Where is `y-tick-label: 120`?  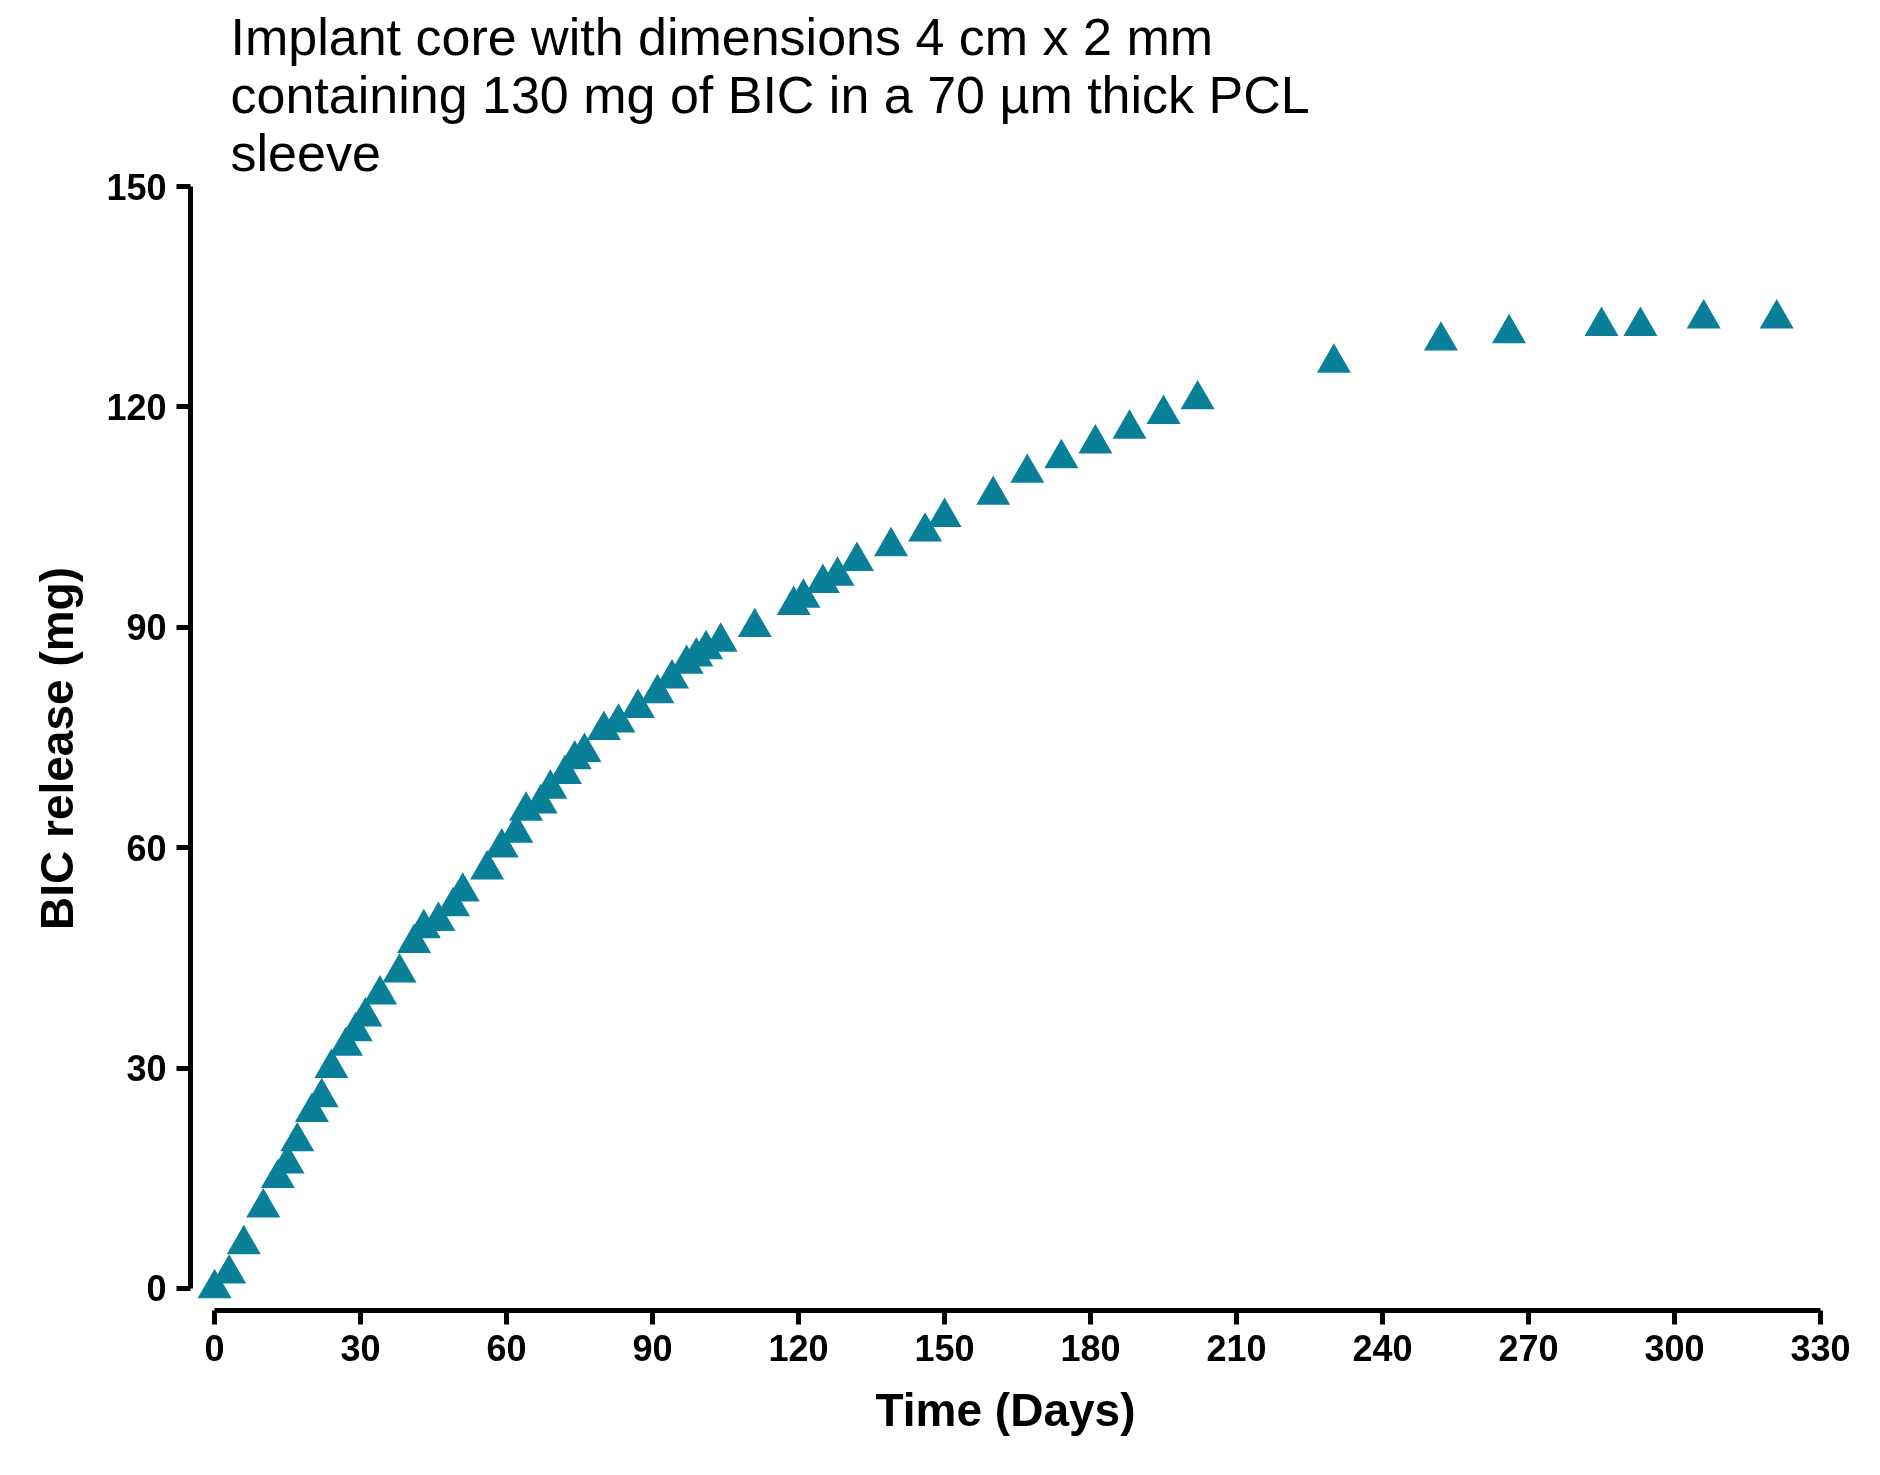
y-tick-label: 120 is located at coordinates (136, 407).